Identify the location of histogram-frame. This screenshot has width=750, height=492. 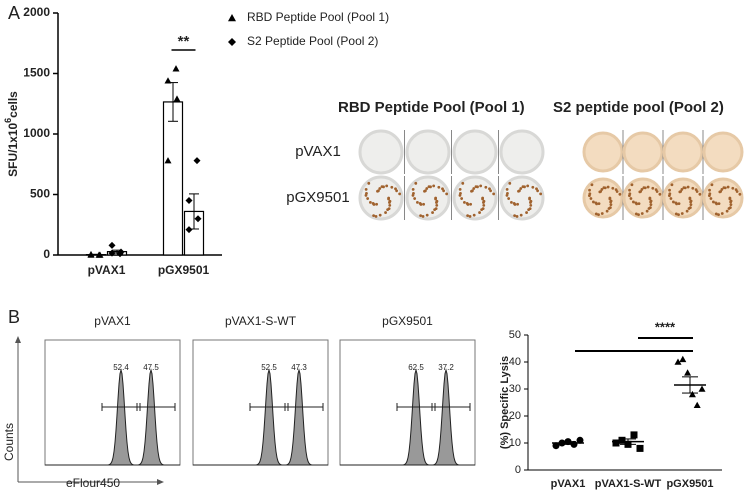
(260, 402).